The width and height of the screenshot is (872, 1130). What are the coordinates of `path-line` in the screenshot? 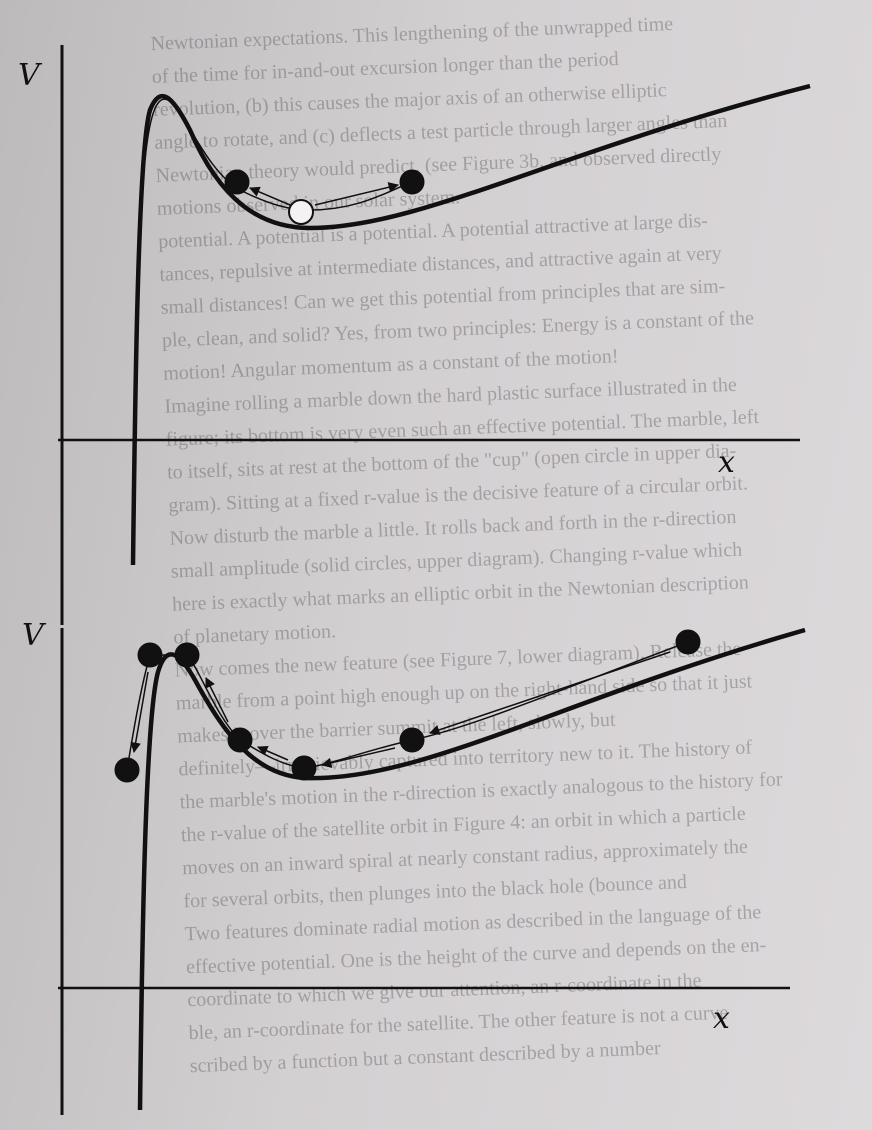 It's located at (277, 154).